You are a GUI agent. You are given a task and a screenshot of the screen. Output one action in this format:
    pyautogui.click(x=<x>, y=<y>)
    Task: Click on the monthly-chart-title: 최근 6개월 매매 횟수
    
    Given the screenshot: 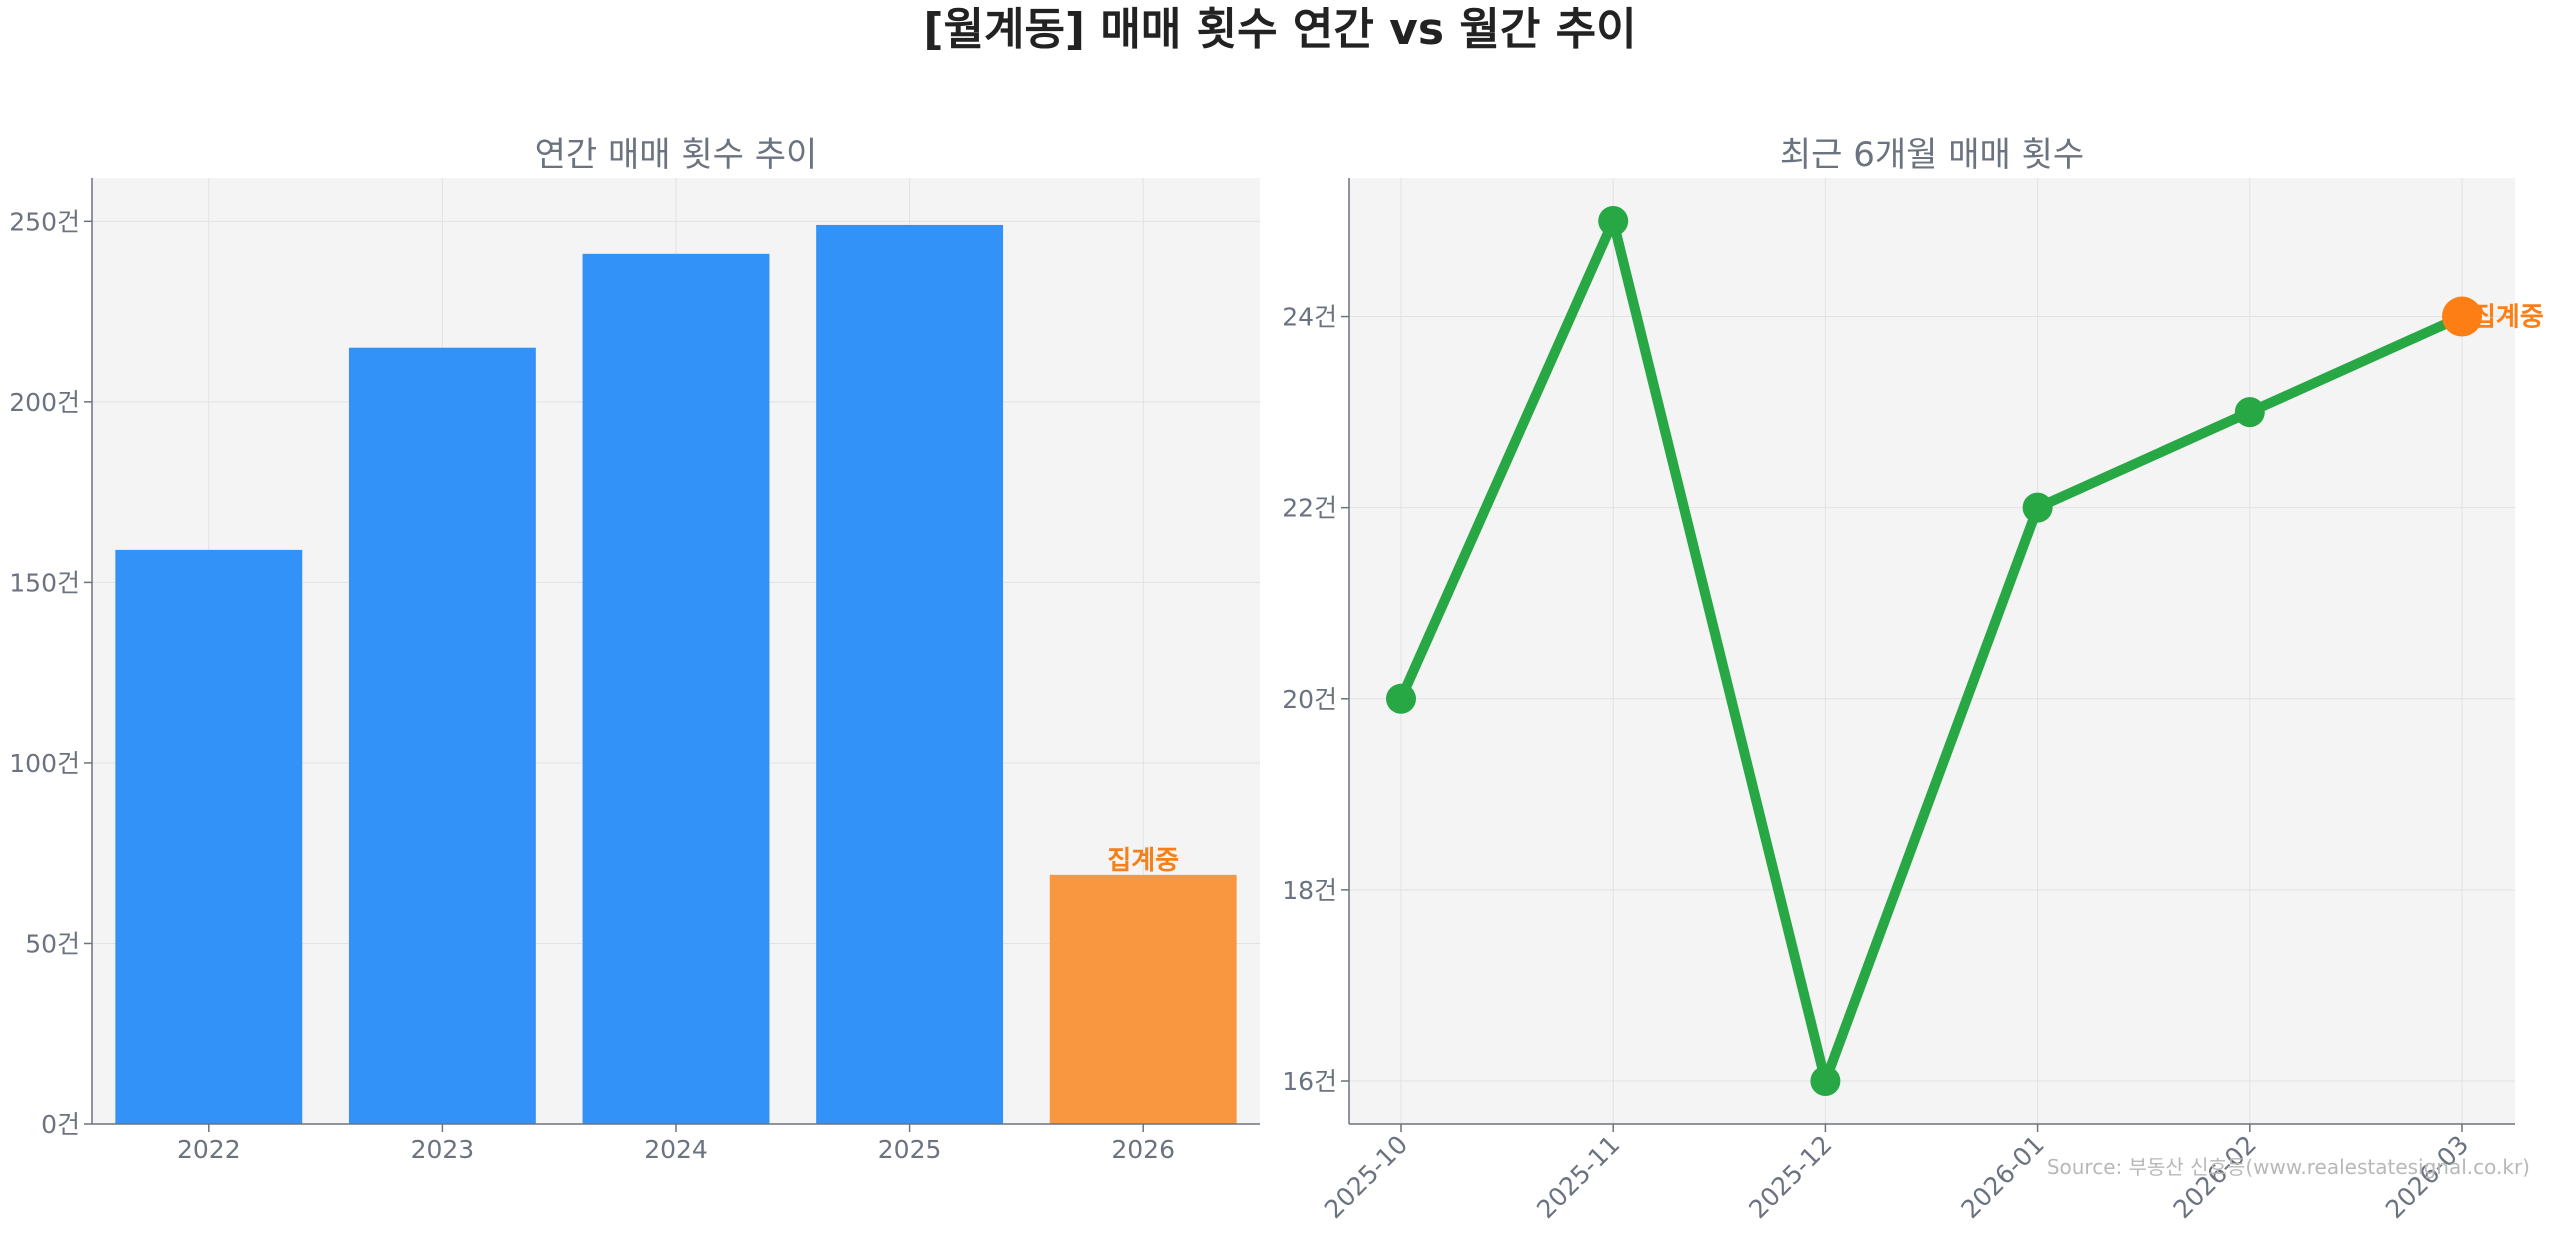 What is the action you would take?
    pyautogui.click(x=1932, y=155)
    